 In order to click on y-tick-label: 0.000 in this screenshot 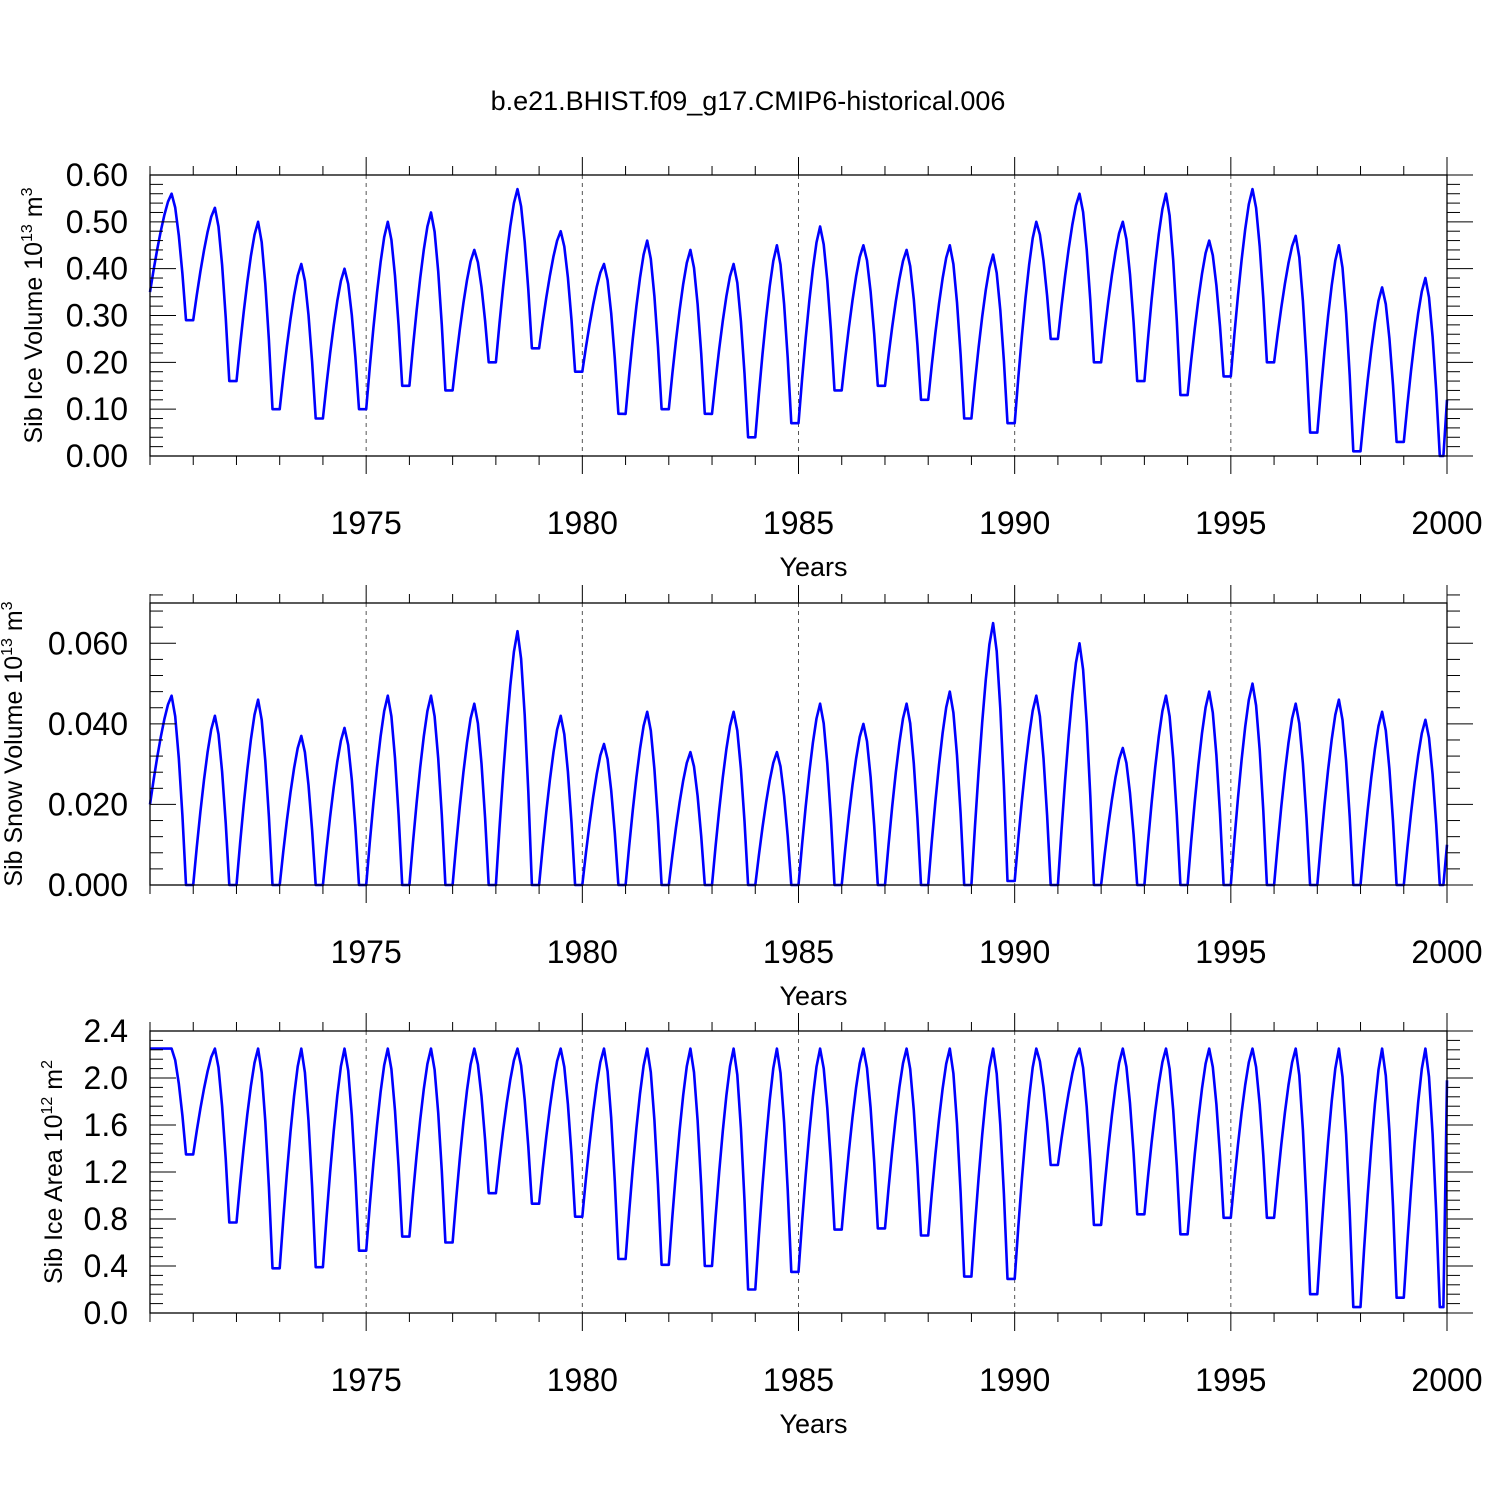, I will do `click(88, 885)`.